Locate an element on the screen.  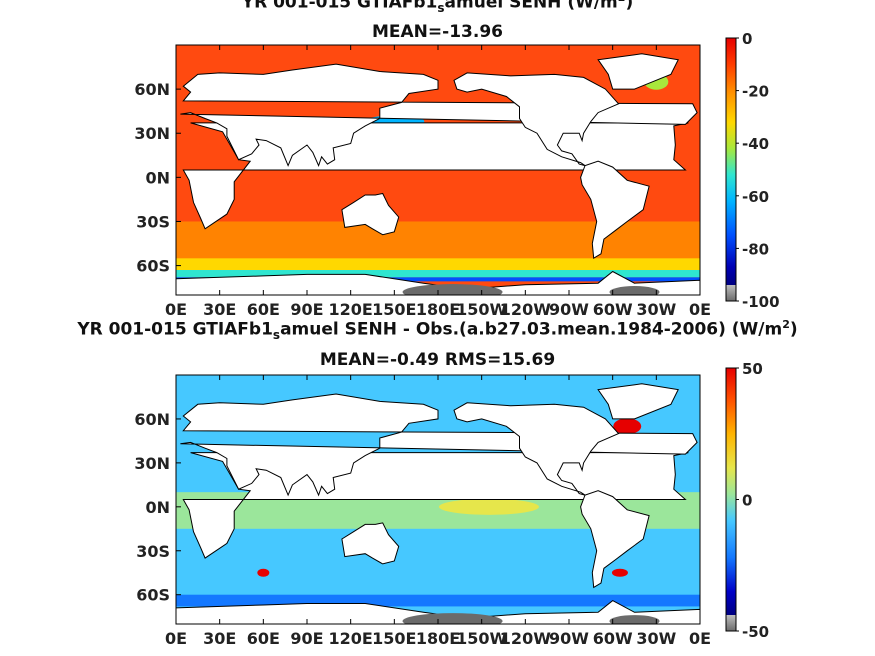
colorbar-tick-label: -40 is located at coordinates (755, 144).